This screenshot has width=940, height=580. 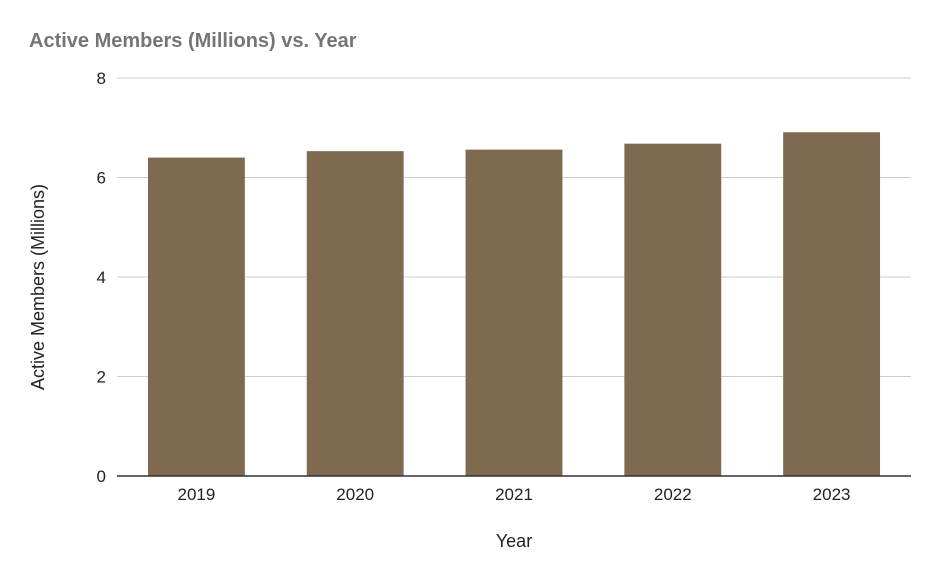 I want to click on x-axis-label: Year, so click(x=514, y=541).